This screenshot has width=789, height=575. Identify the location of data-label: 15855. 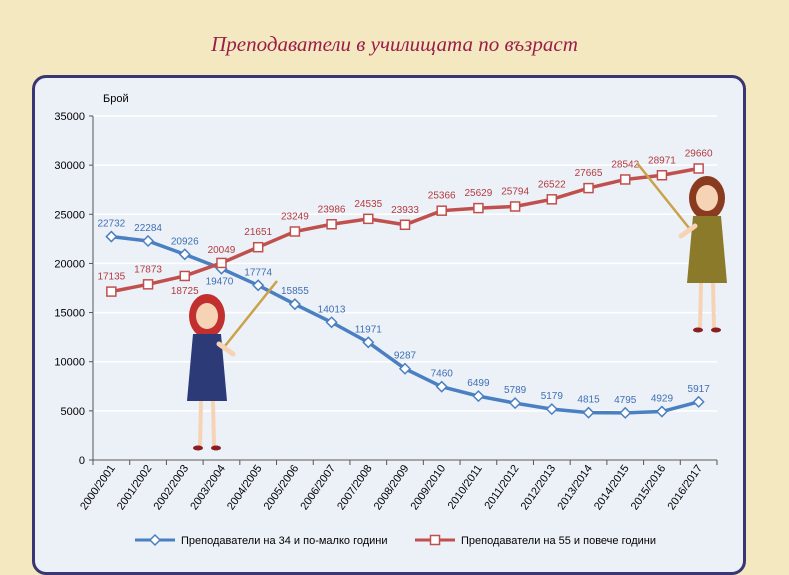
(295, 291).